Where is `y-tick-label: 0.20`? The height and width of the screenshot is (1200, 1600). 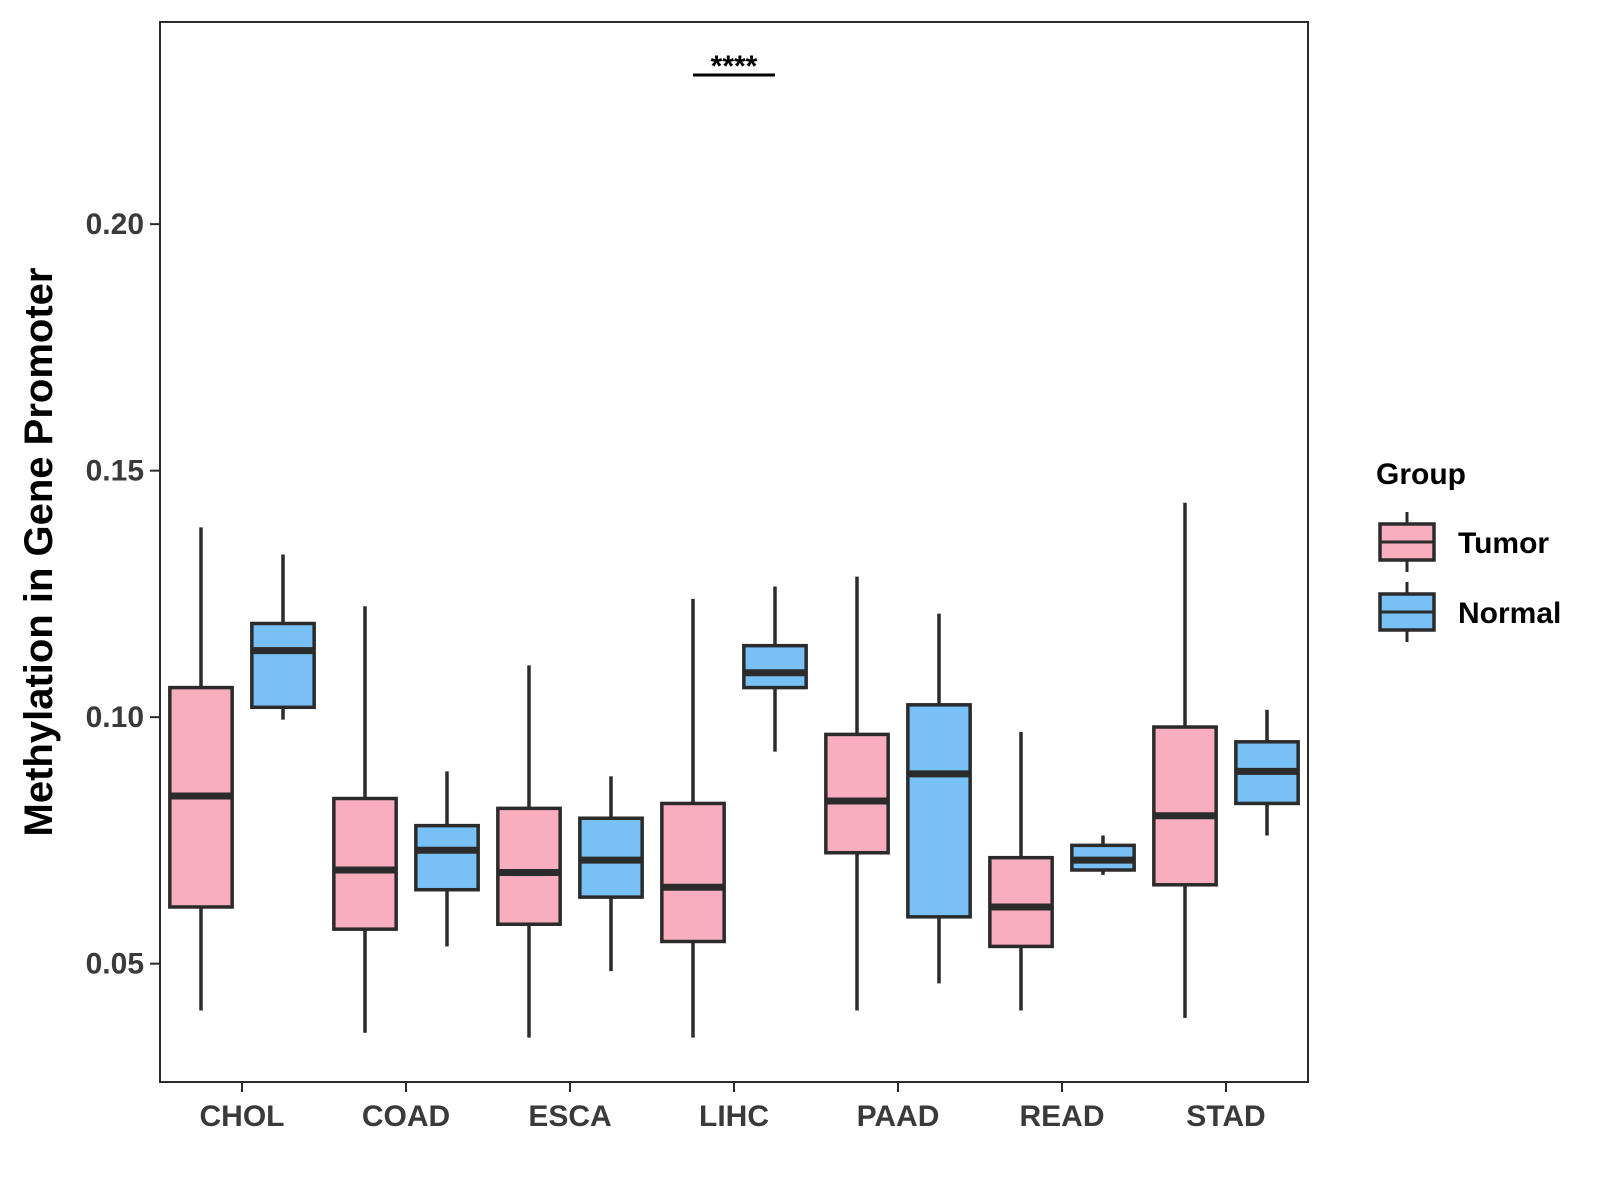
y-tick-label: 0.20 is located at coordinates (115, 224).